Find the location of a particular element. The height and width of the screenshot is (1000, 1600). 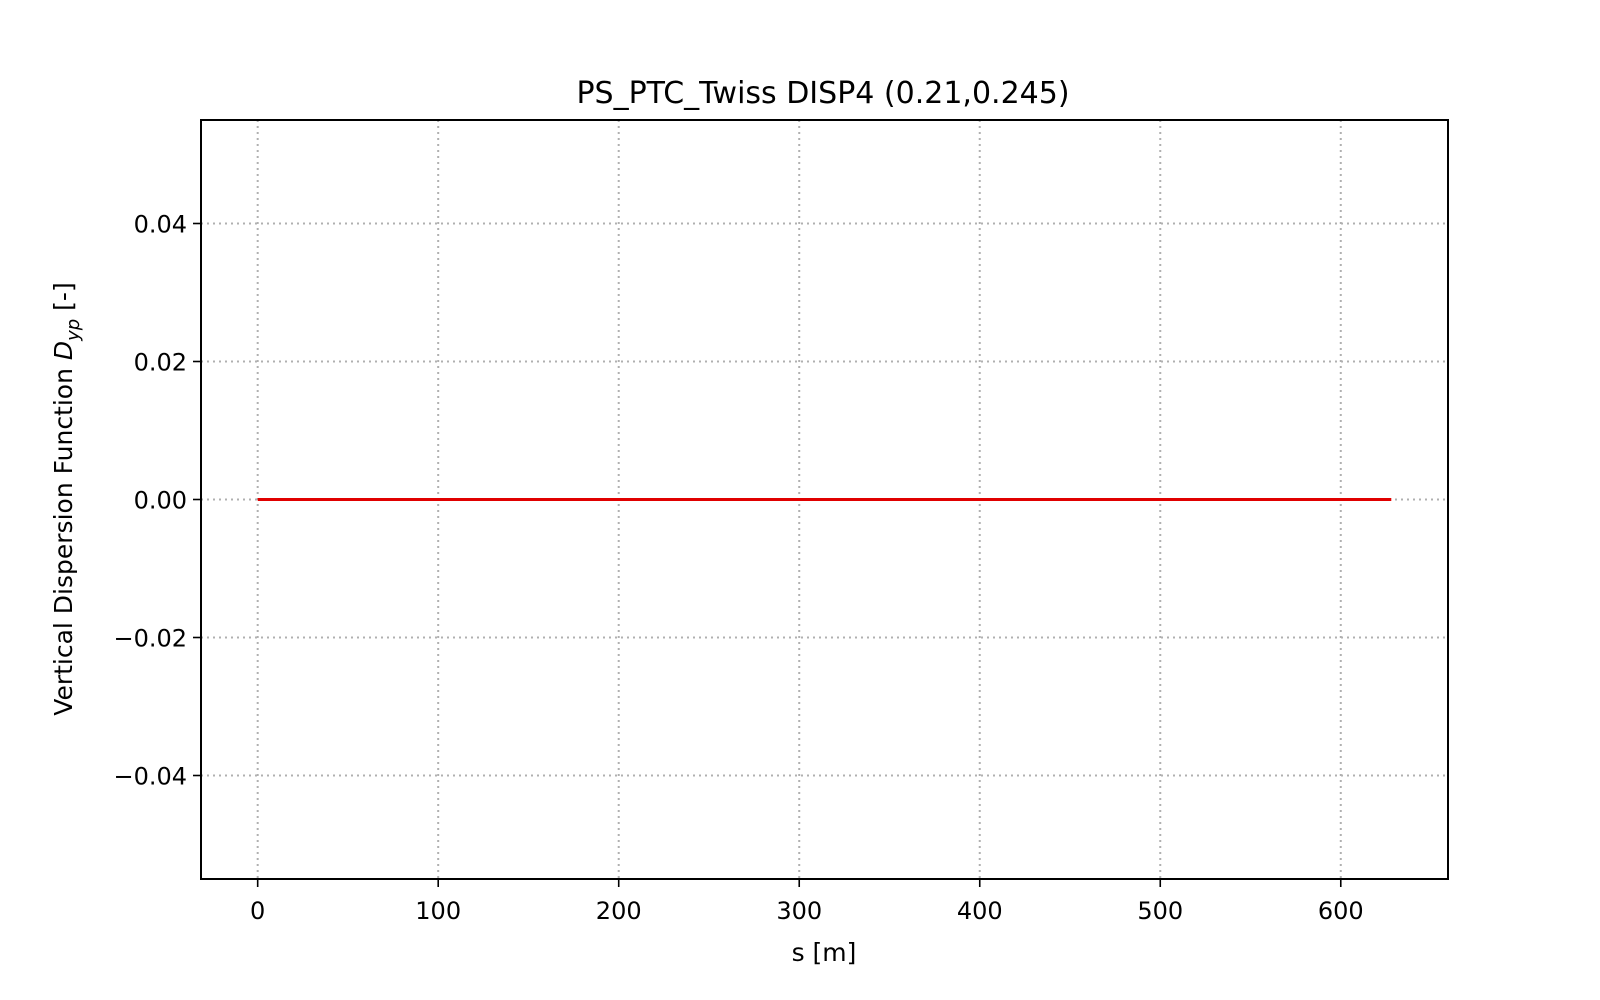

y-axis-label-suffix: [-] is located at coordinates (63, 300).